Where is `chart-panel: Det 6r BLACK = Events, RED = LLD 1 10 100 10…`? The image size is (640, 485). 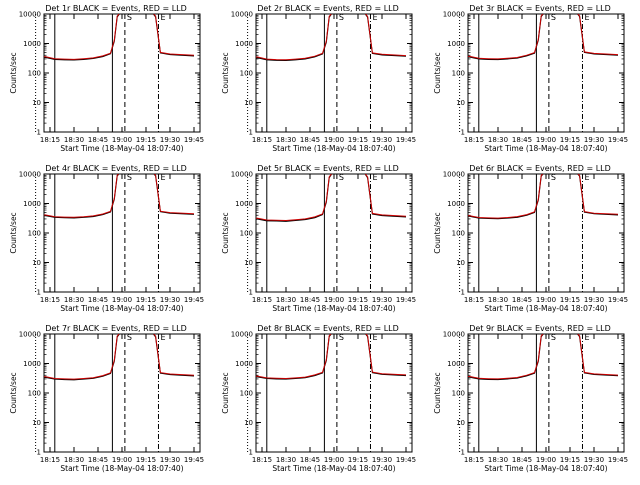
chart-panel: Det 6r BLACK = Events, RED = LLD 1 10 100 10… is located at coordinates (530, 238).